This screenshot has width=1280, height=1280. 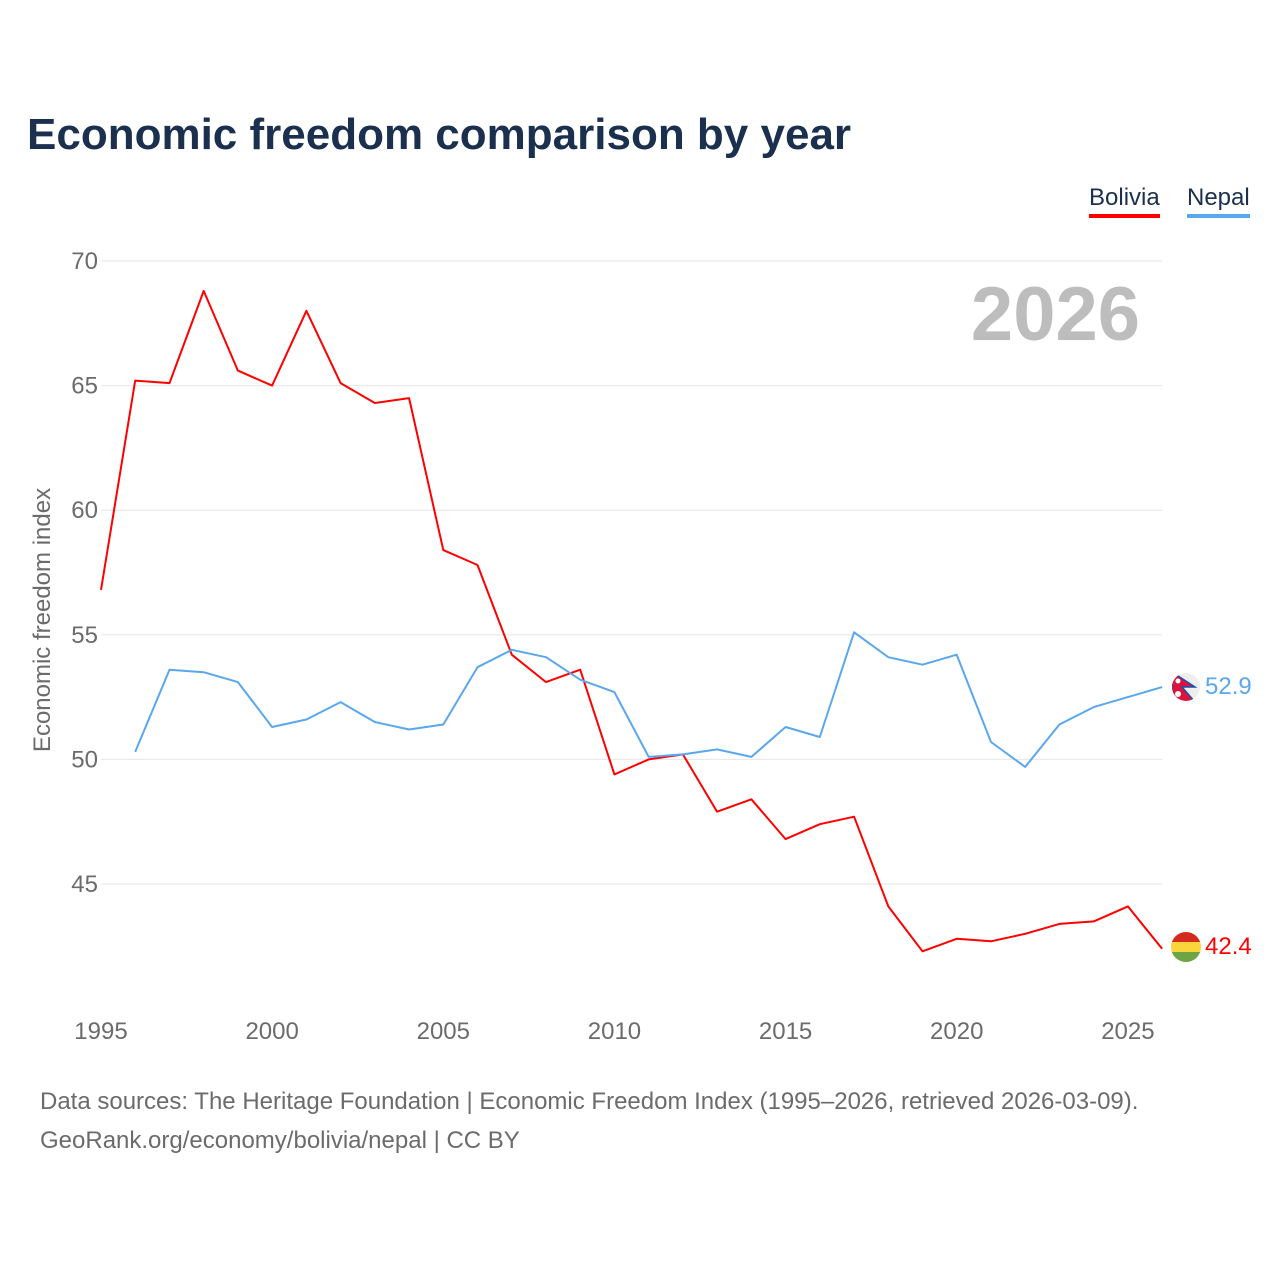 What do you see at coordinates (84, 884) in the screenshot?
I see `y-tick-label: 45` at bounding box center [84, 884].